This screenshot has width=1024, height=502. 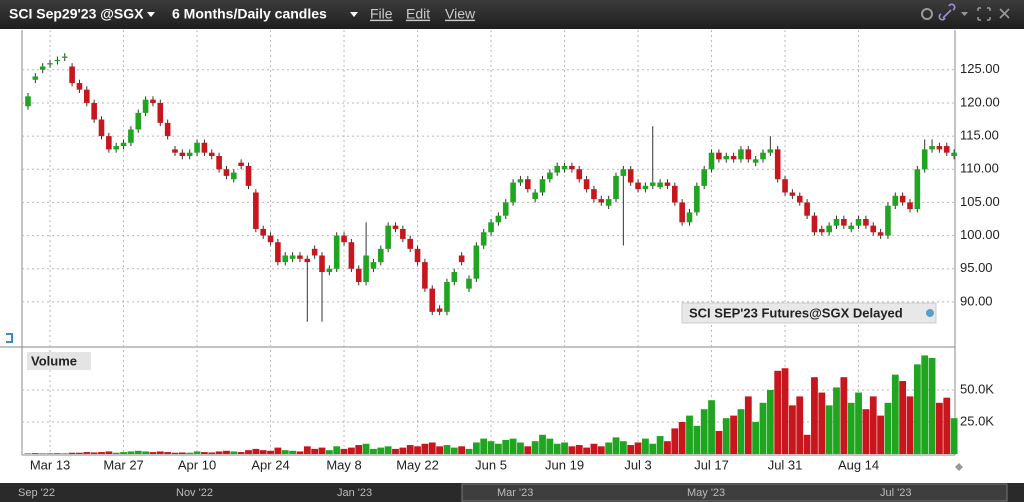 I want to click on side-icon, so click(x=9, y=338).